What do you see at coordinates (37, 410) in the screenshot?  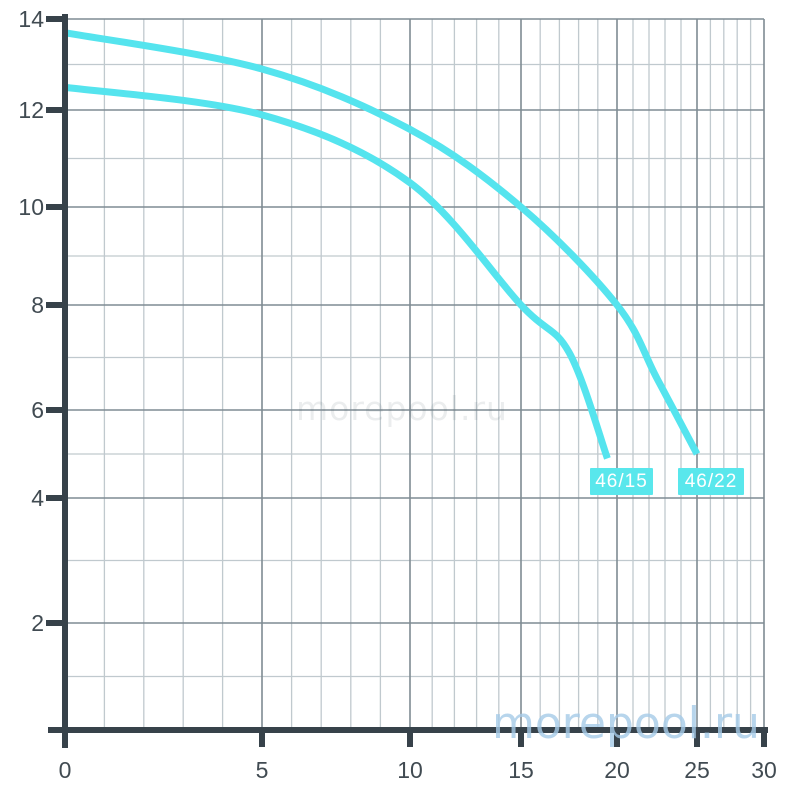 I see `y-tick-label: 6` at bounding box center [37, 410].